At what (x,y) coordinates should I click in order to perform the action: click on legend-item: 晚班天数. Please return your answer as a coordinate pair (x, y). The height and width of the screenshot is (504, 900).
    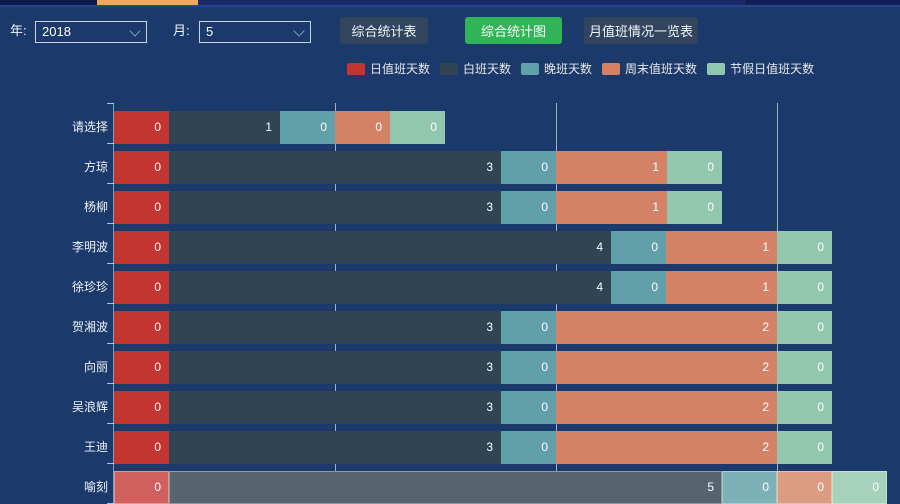
    Looking at the image, I should click on (556, 68).